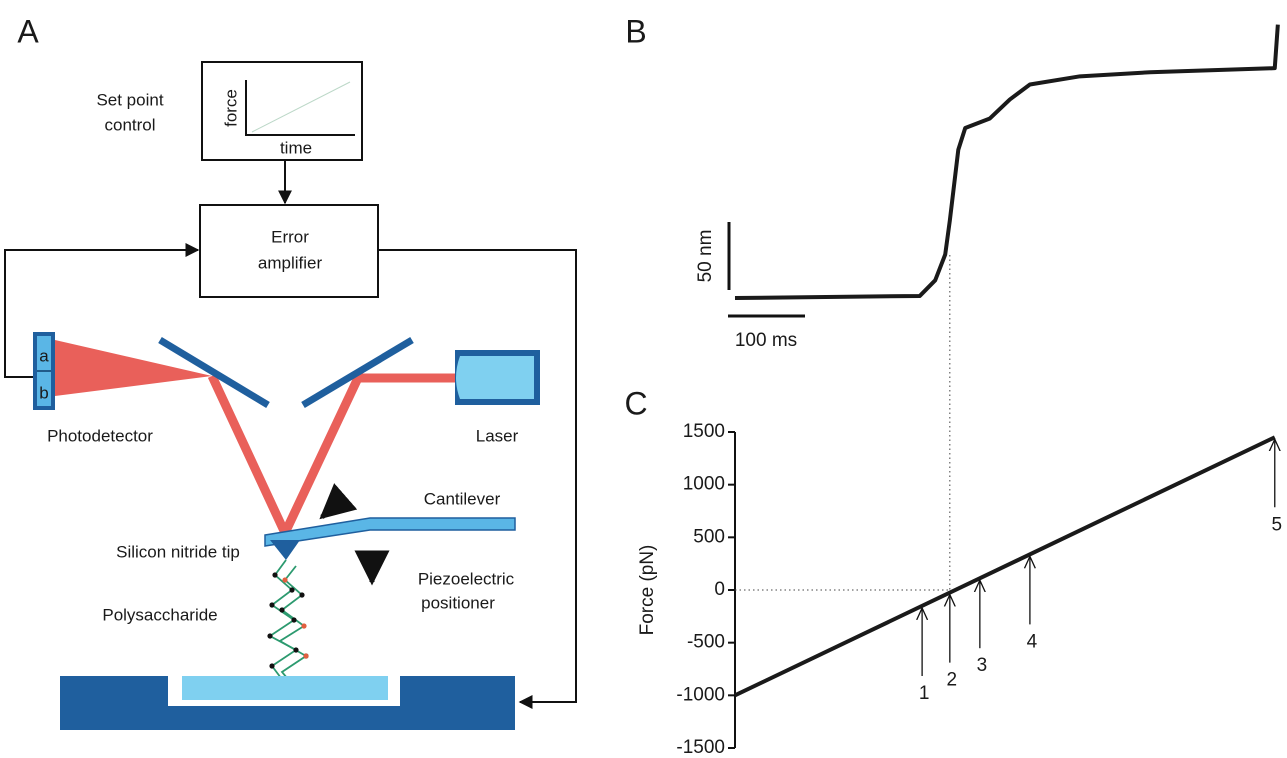  What do you see at coordinates (705, 256) in the screenshot?
I see `scale-label: 50 nm` at bounding box center [705, 256].